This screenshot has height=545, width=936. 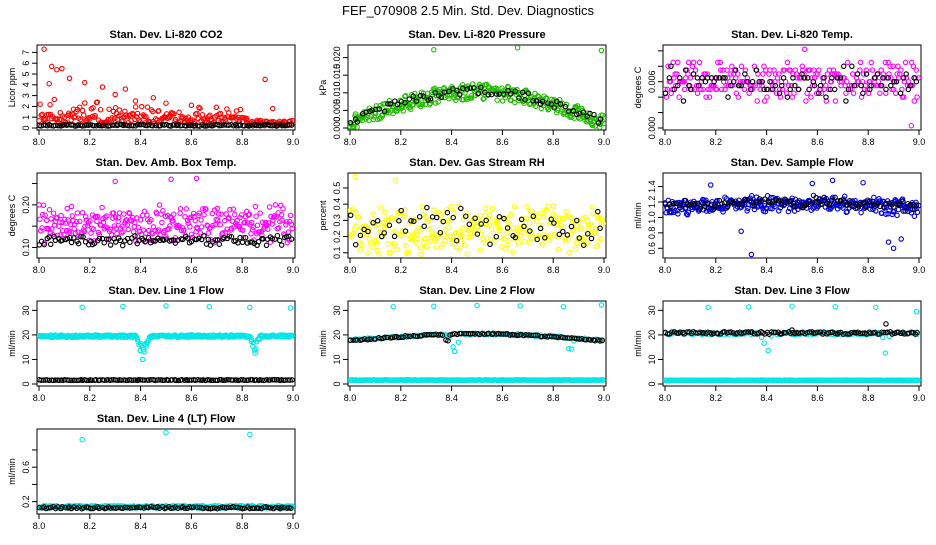 I want to click on x-tick-label: 9.0, so click(x=293, y=526).